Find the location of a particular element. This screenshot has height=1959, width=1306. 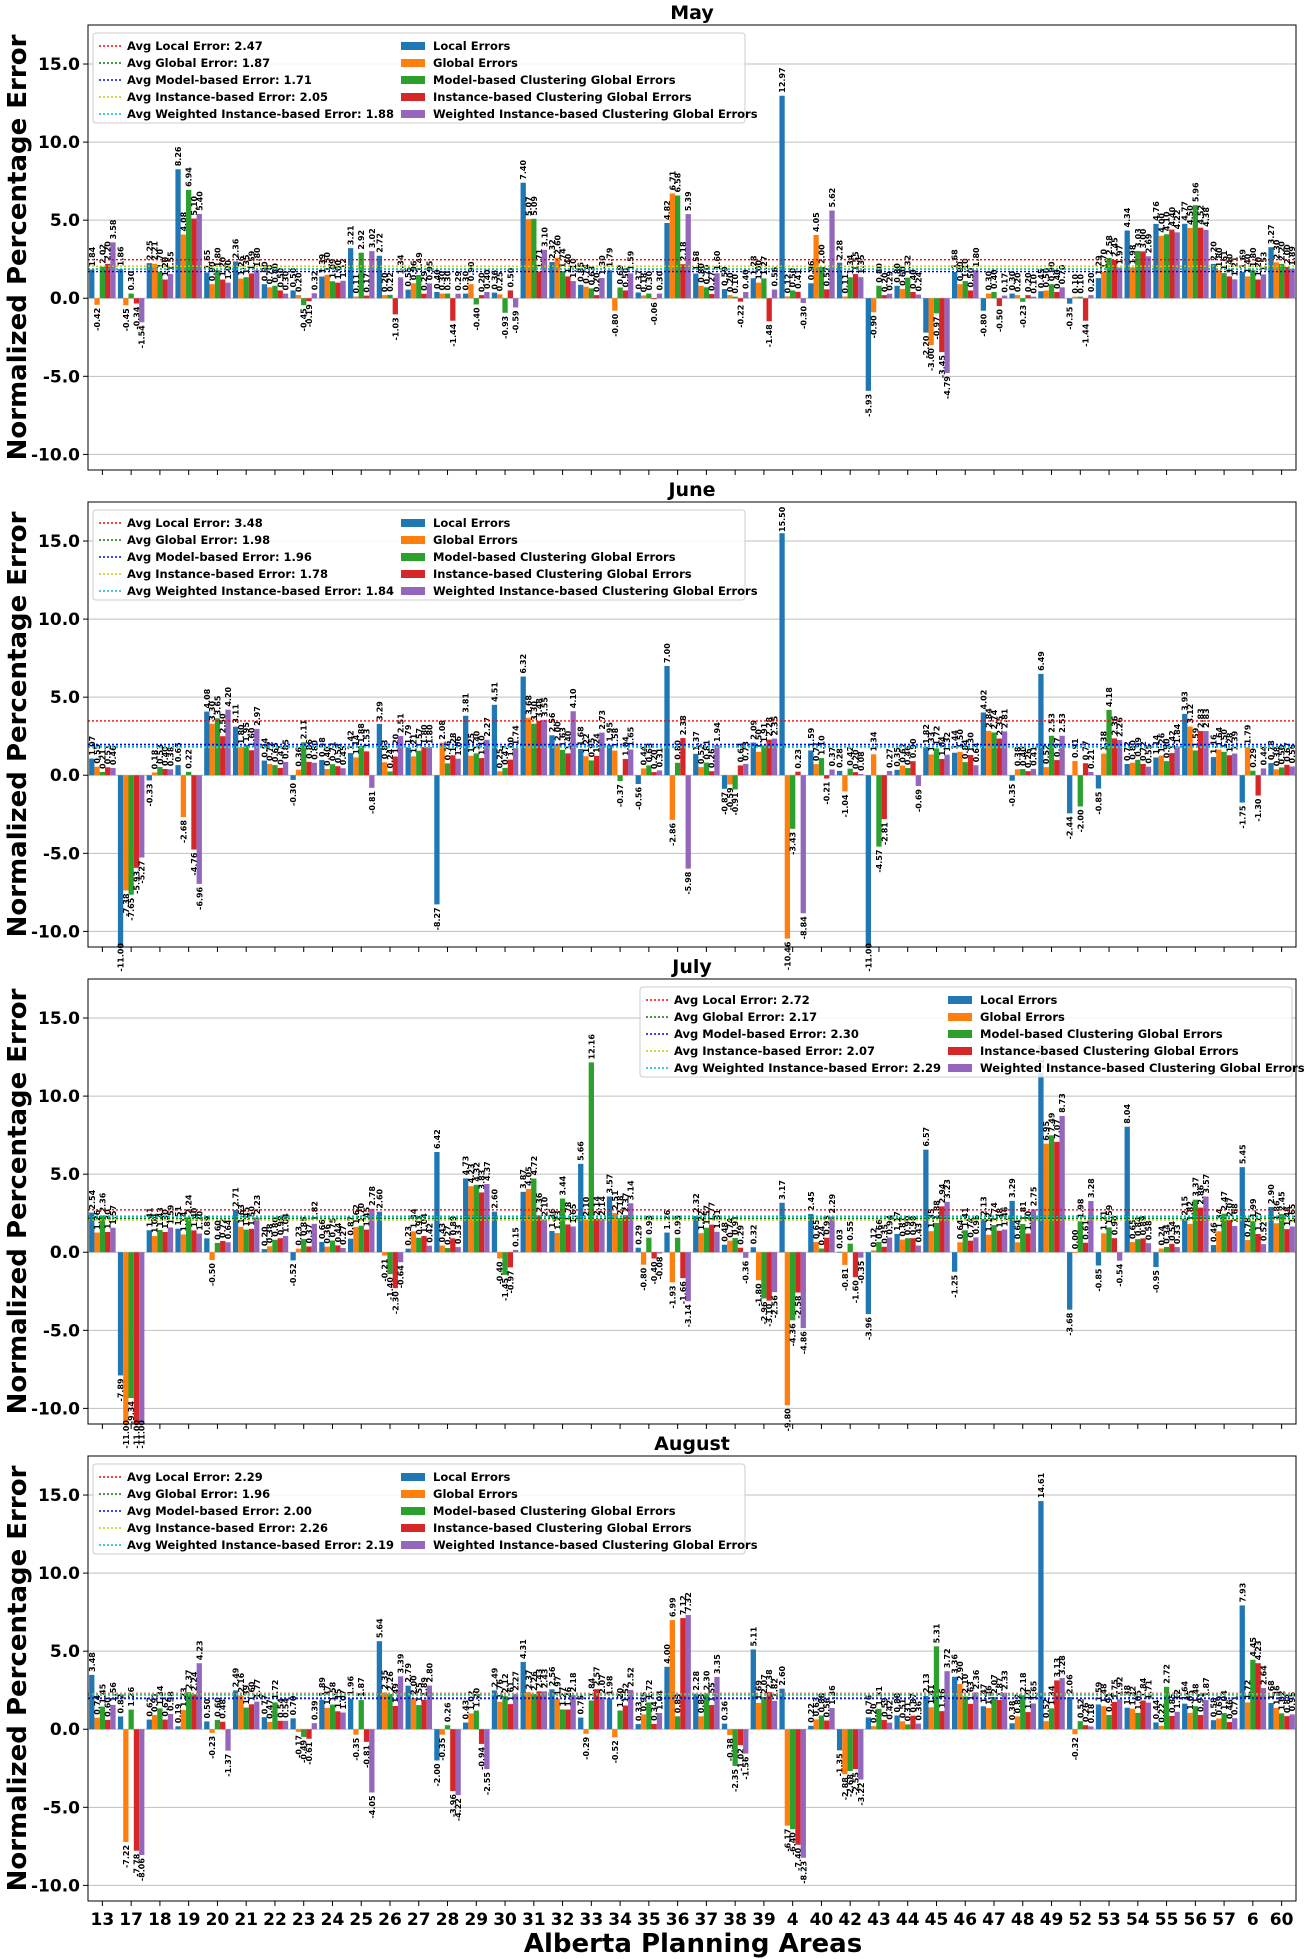

bar-value-label: 0.45 is located at coordinates (1041, 278).